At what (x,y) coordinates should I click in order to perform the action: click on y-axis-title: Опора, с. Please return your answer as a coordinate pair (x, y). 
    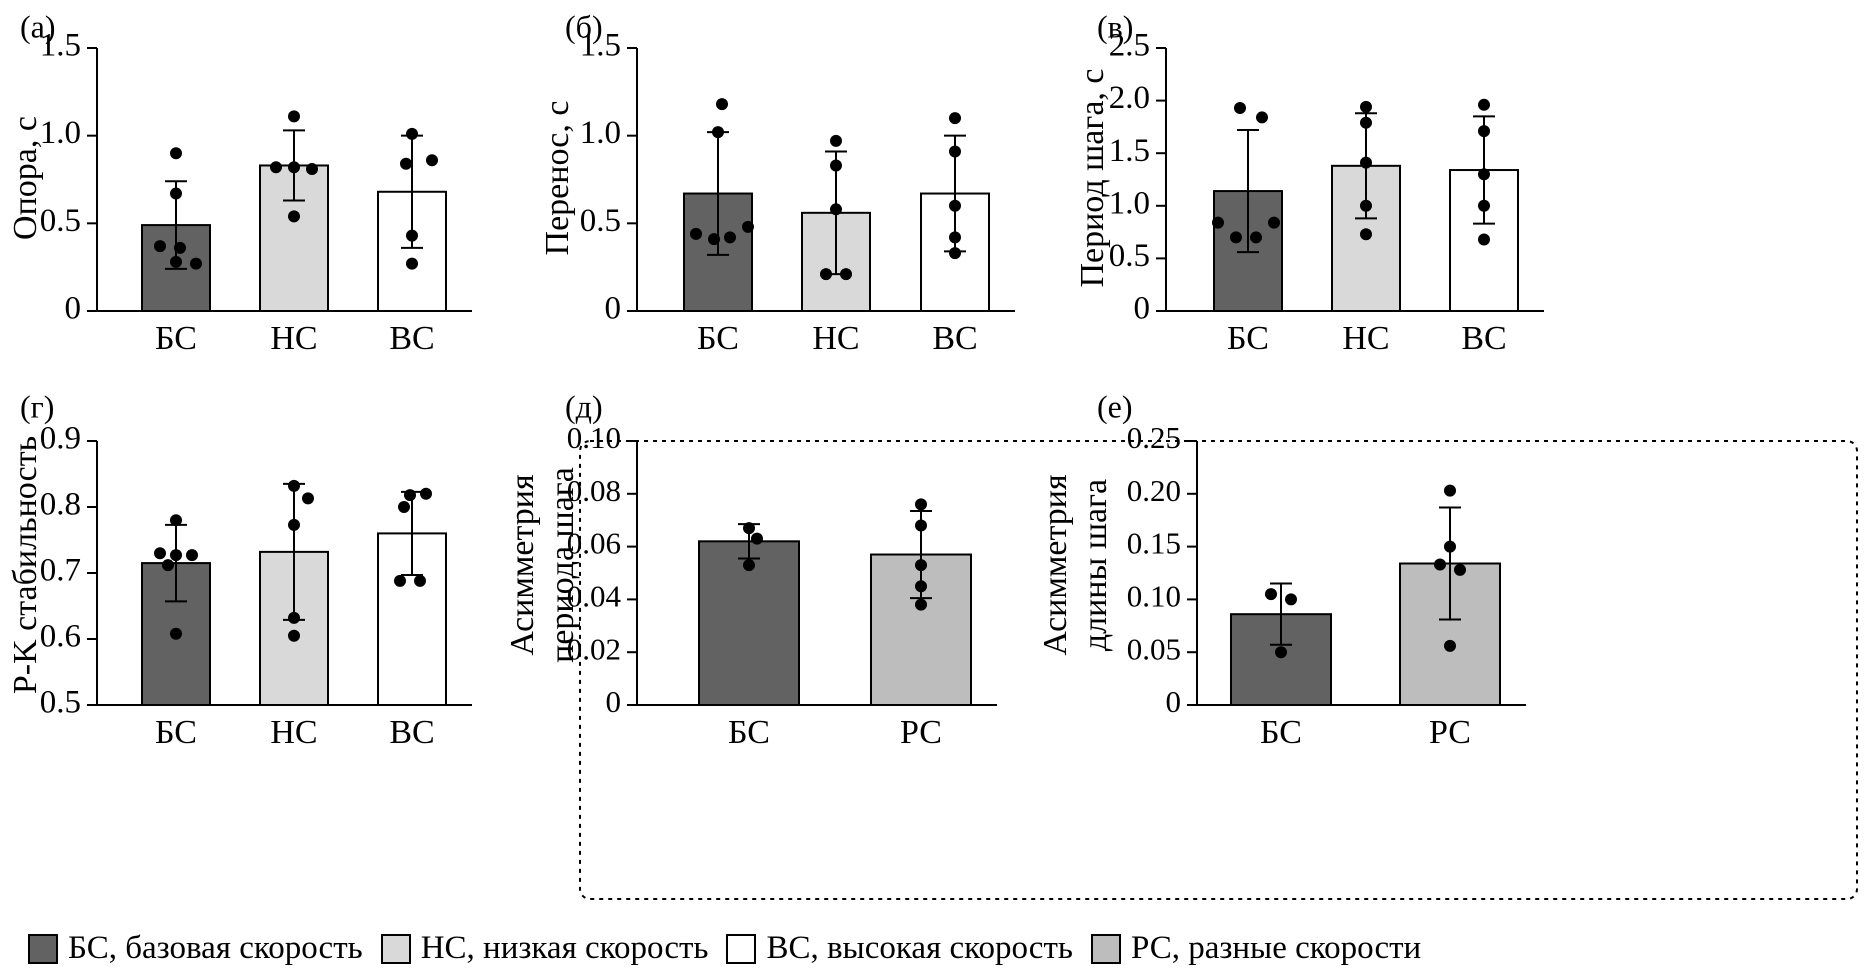
    Looking at the image, I should click on (25, 178).